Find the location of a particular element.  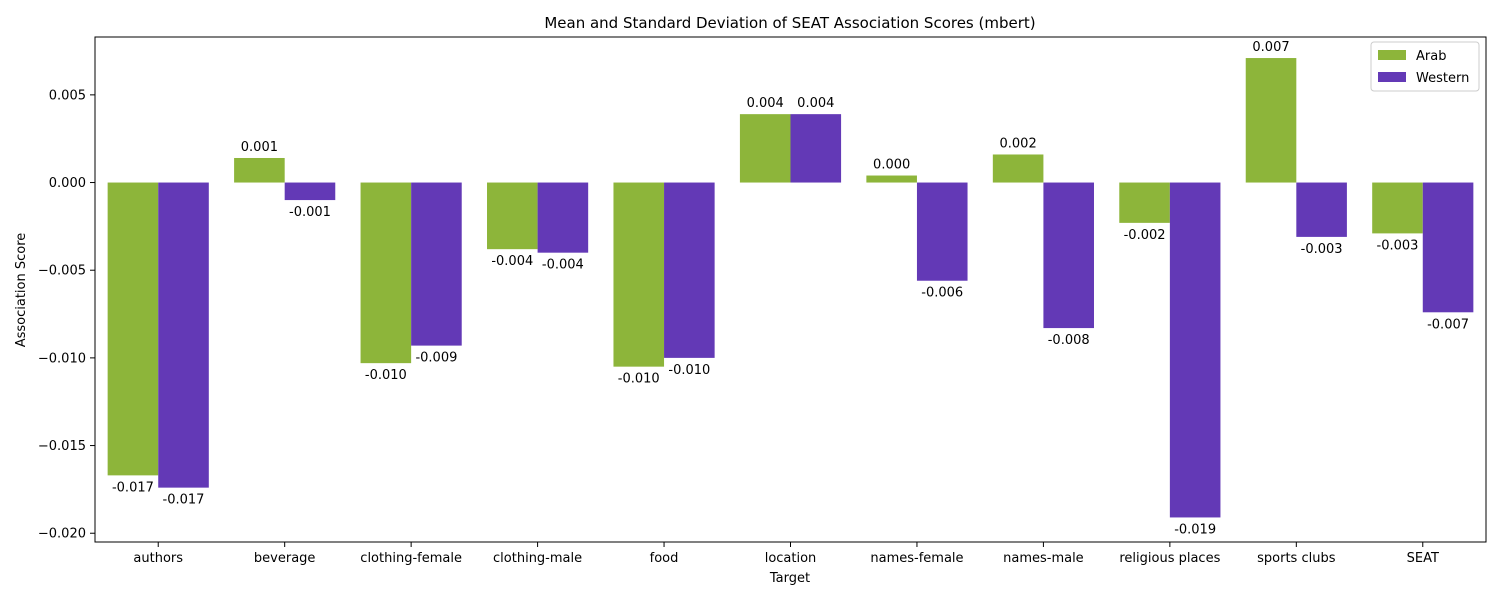

x-tick-label: sports clubs is located at coordinates (1296, 558).